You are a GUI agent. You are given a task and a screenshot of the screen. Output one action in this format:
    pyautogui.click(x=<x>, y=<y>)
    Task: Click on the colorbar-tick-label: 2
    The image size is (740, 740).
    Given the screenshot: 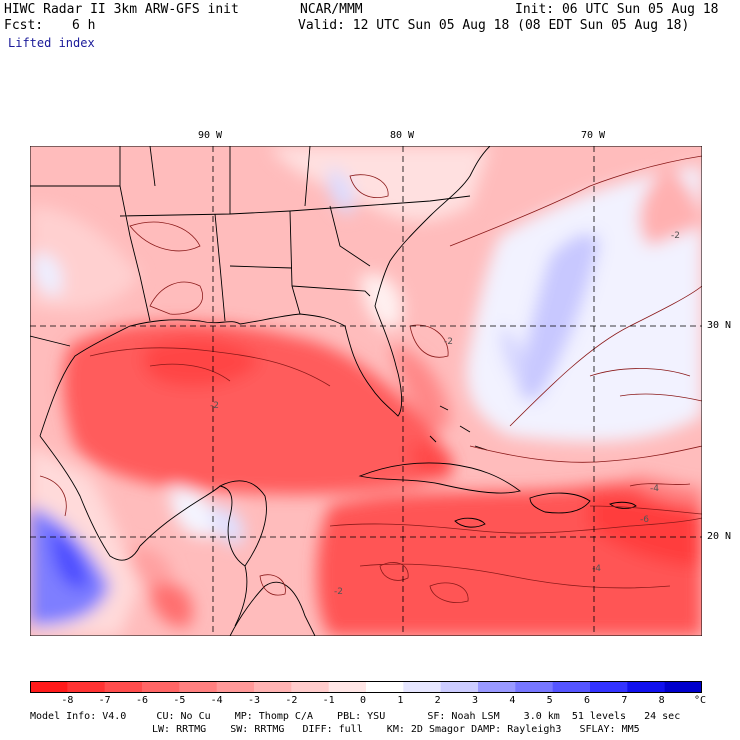 What is the action you would take?
    pyautogui.click(x=437, y=700)
    